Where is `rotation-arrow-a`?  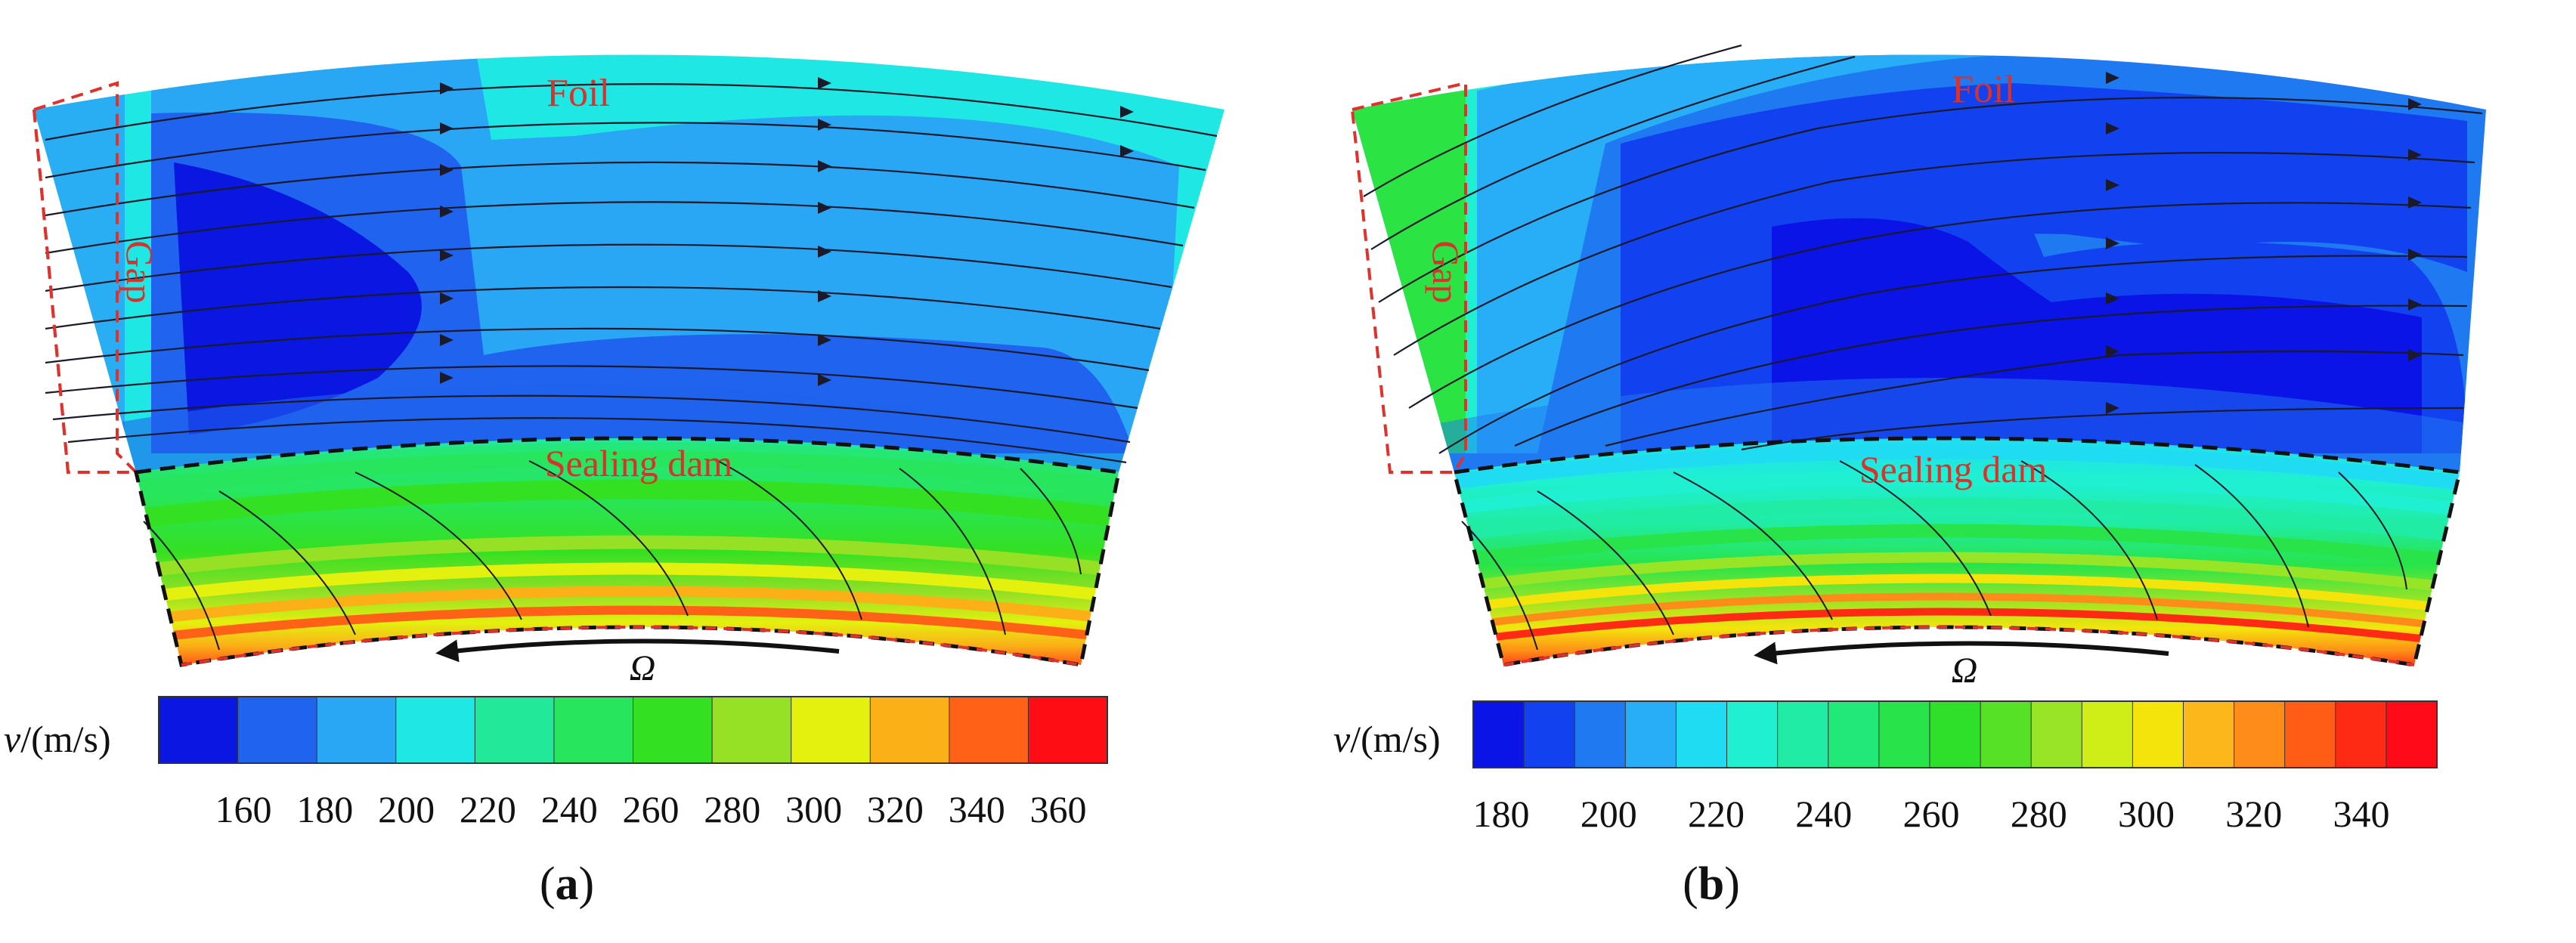 rotation-arrow-a is located at coordinates (637, 650).